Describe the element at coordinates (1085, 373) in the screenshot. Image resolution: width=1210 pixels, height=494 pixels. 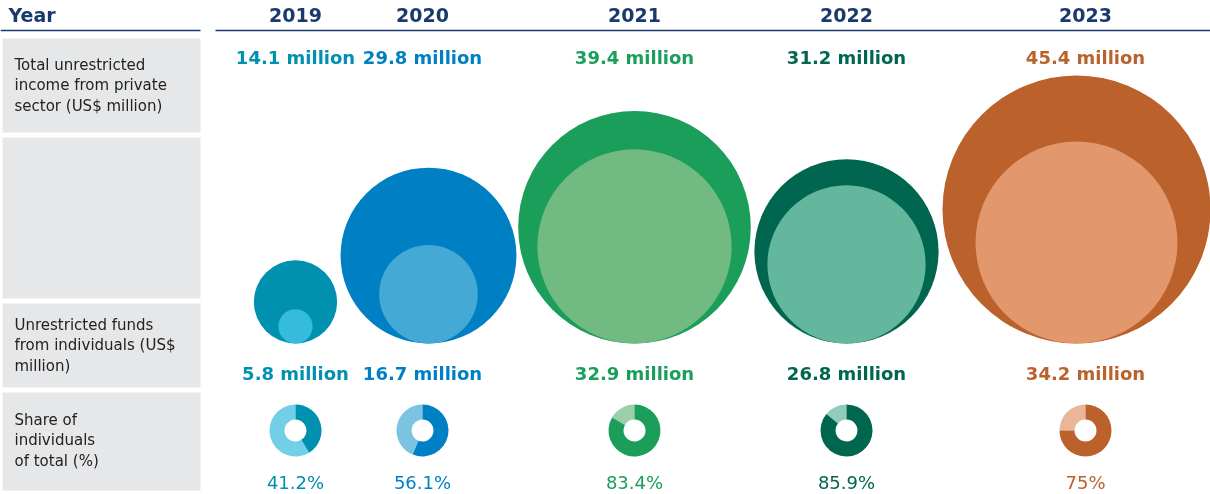
I see `data-label: 34.2 million` at that location.